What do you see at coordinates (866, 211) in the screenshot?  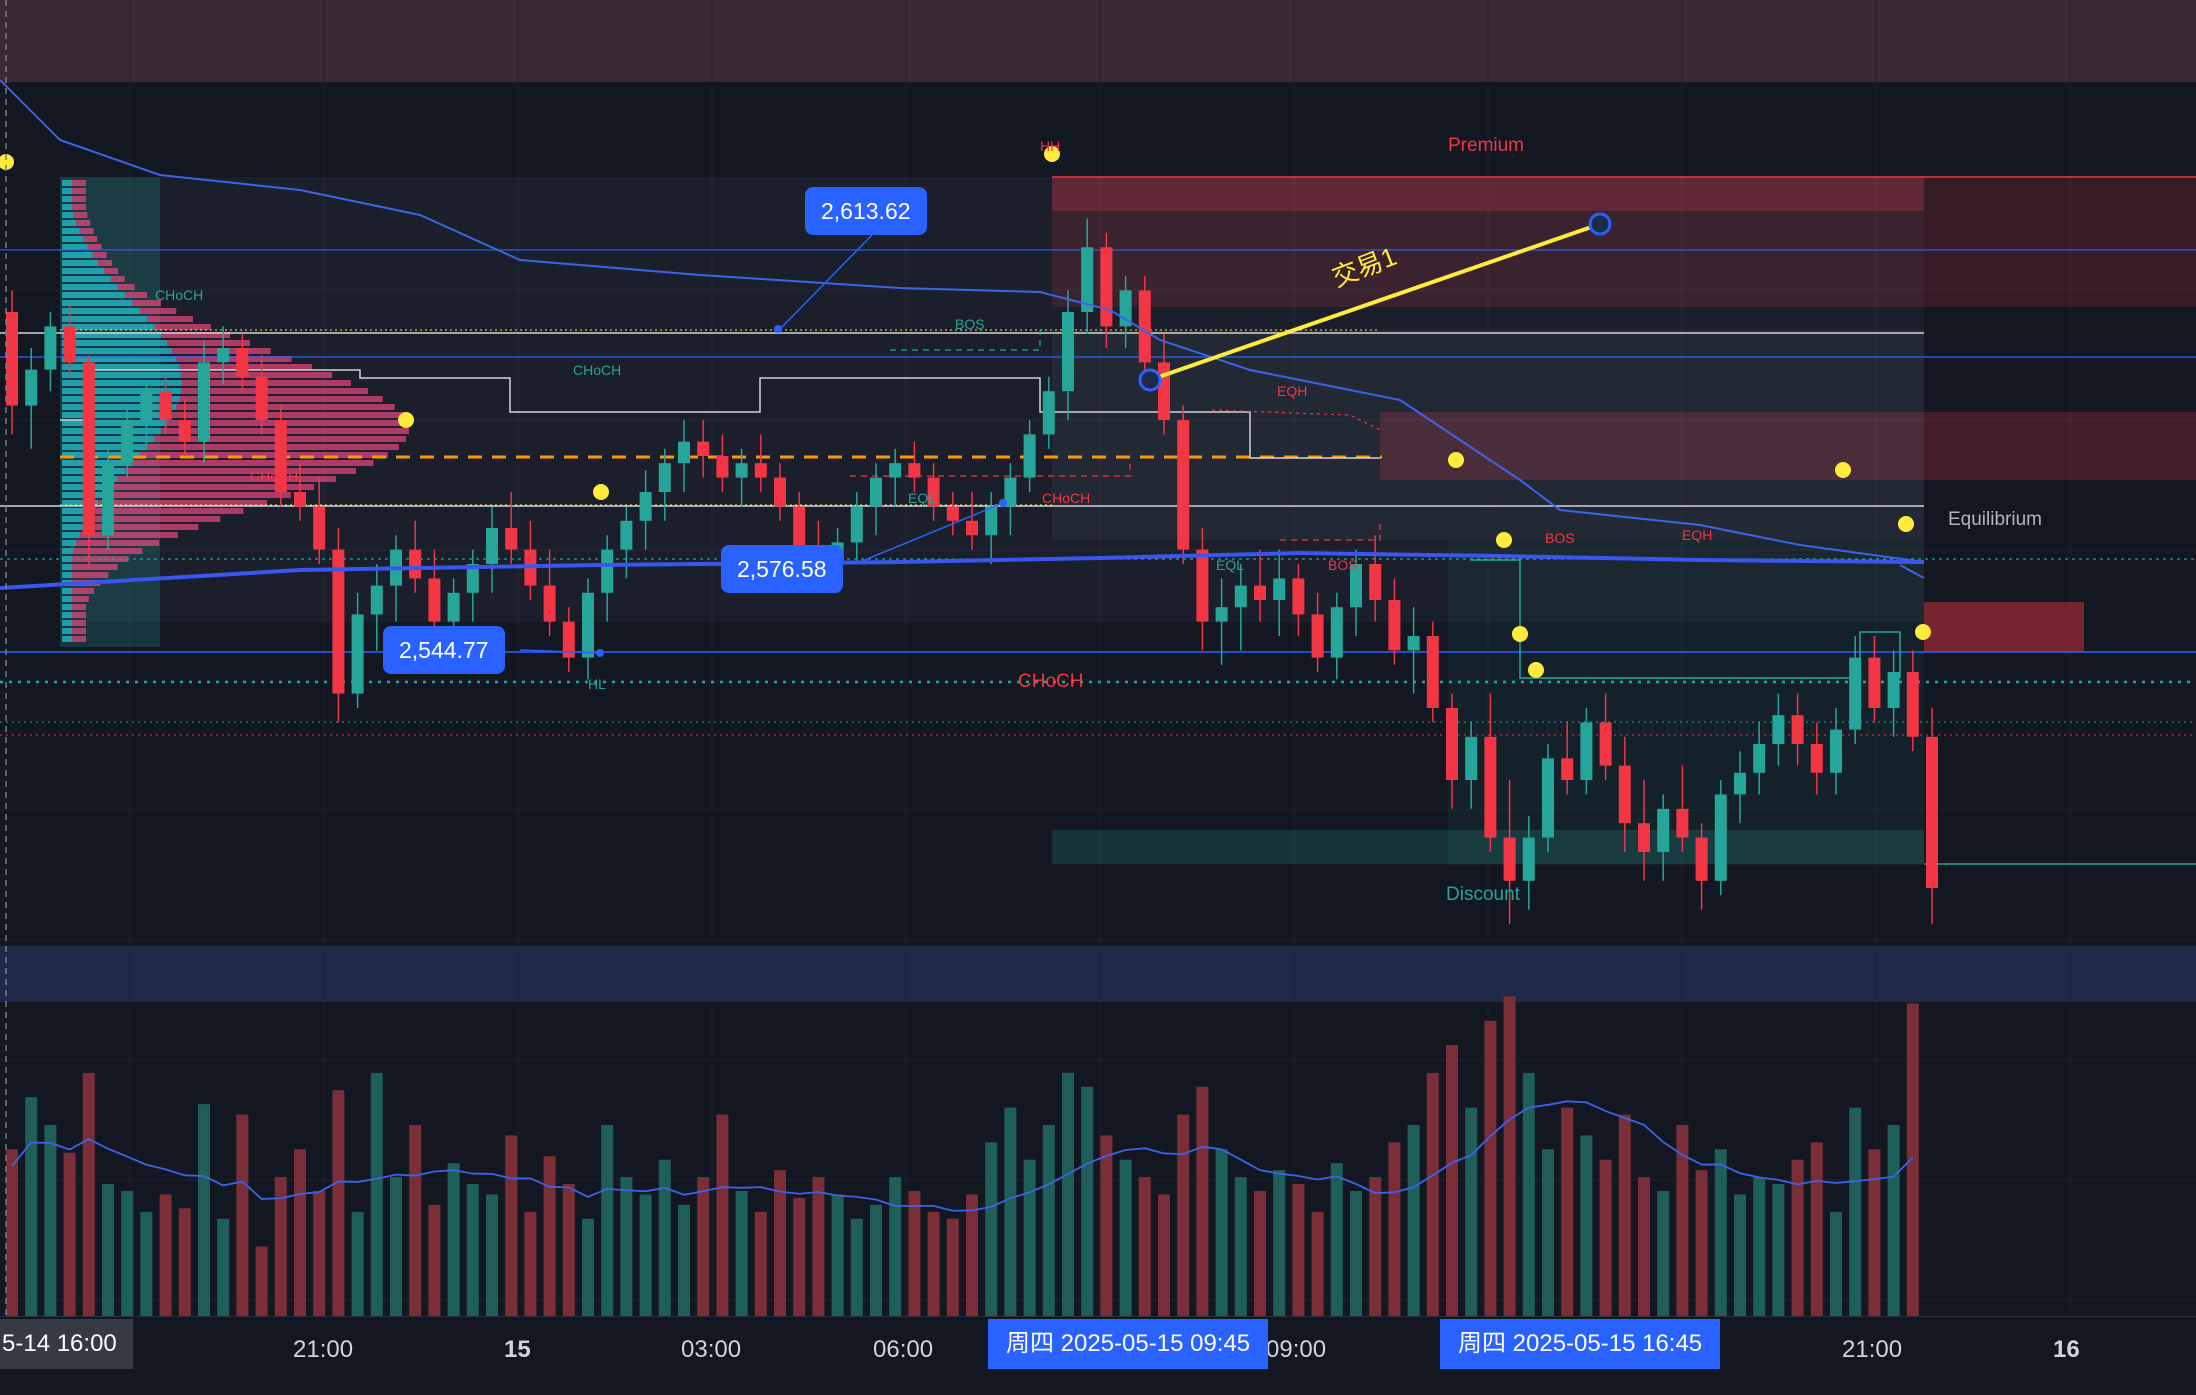 I see `price-tag-high: 2,613.62` at bounding box center [866, 211].